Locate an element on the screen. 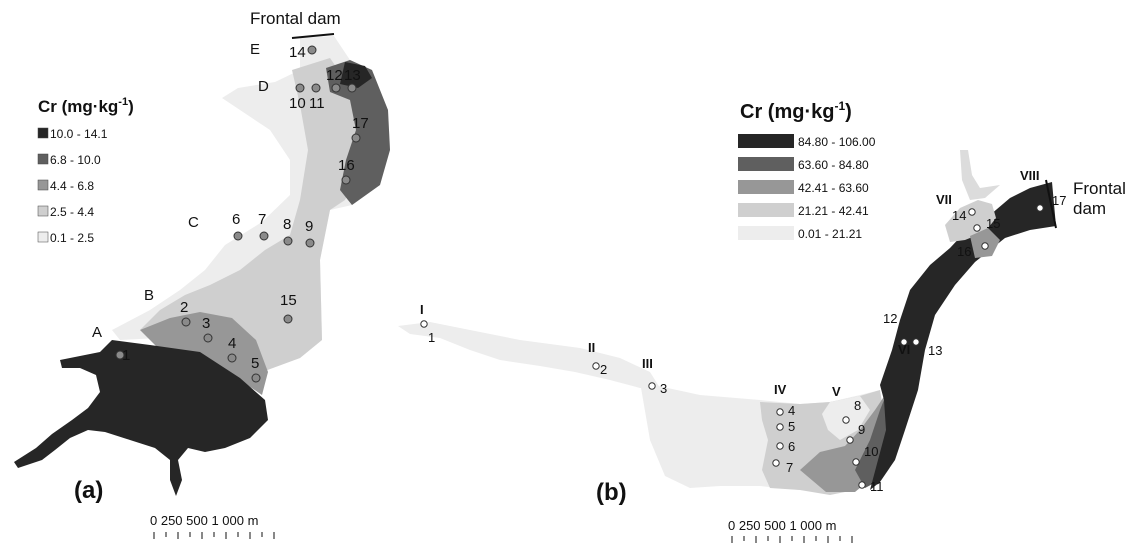  frontal-dam-label-a: Frontal dam is located at coordinates (295, 18).